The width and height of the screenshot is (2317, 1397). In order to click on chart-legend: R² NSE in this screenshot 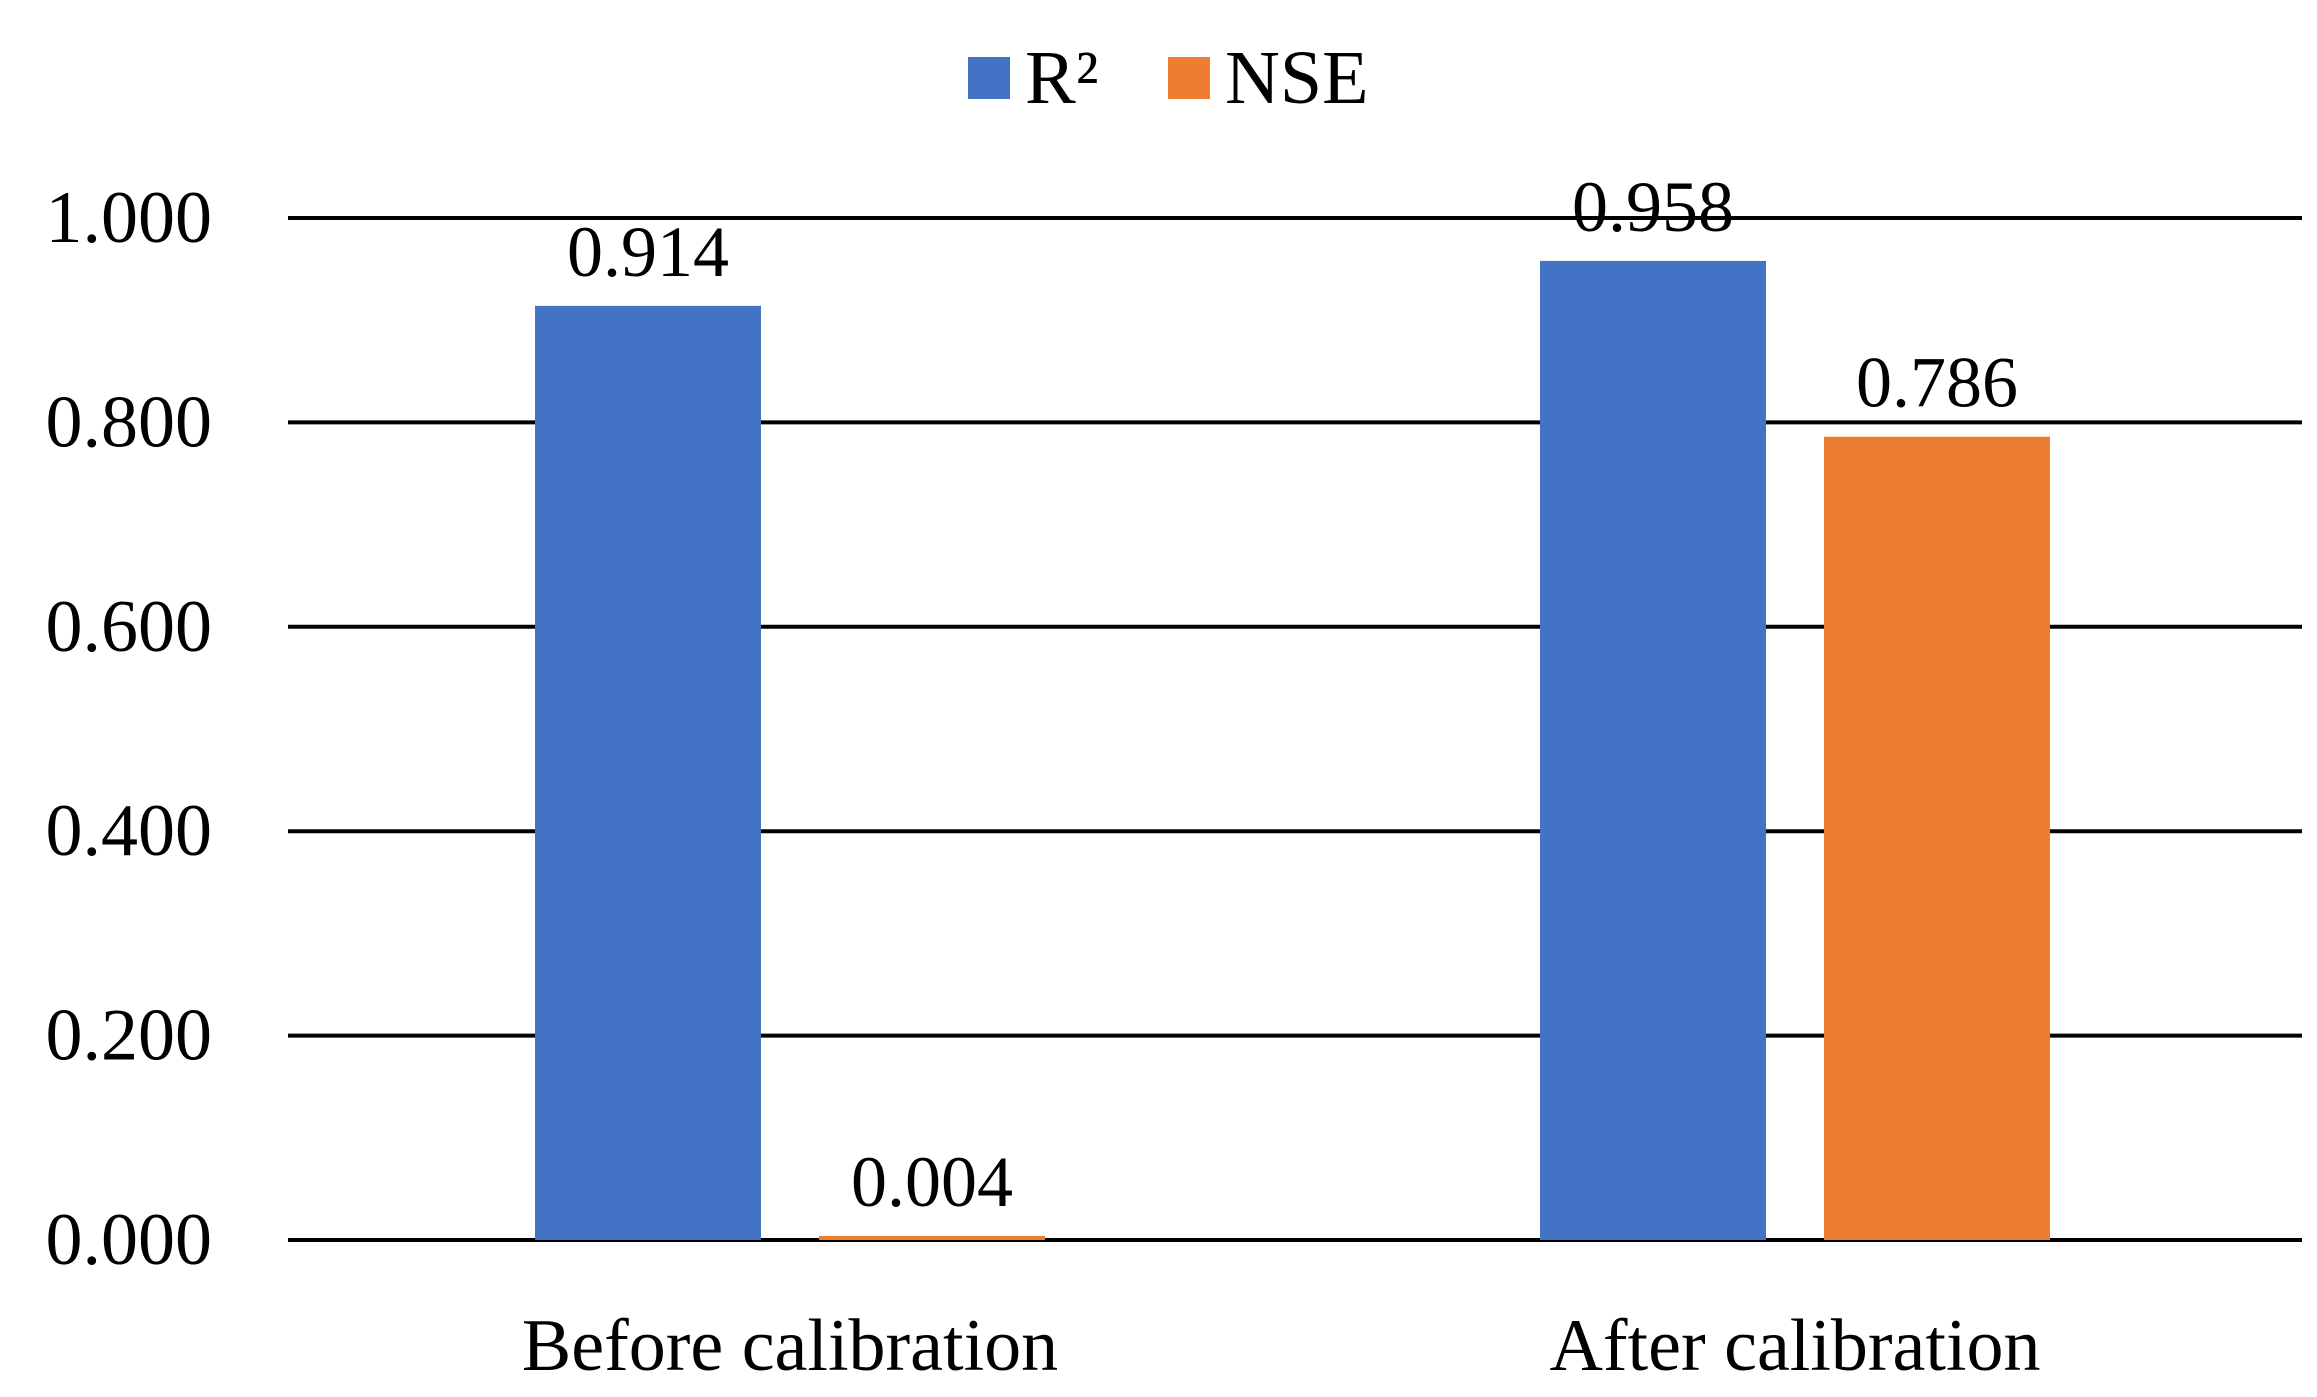, I will do `click(1168, 78)`.